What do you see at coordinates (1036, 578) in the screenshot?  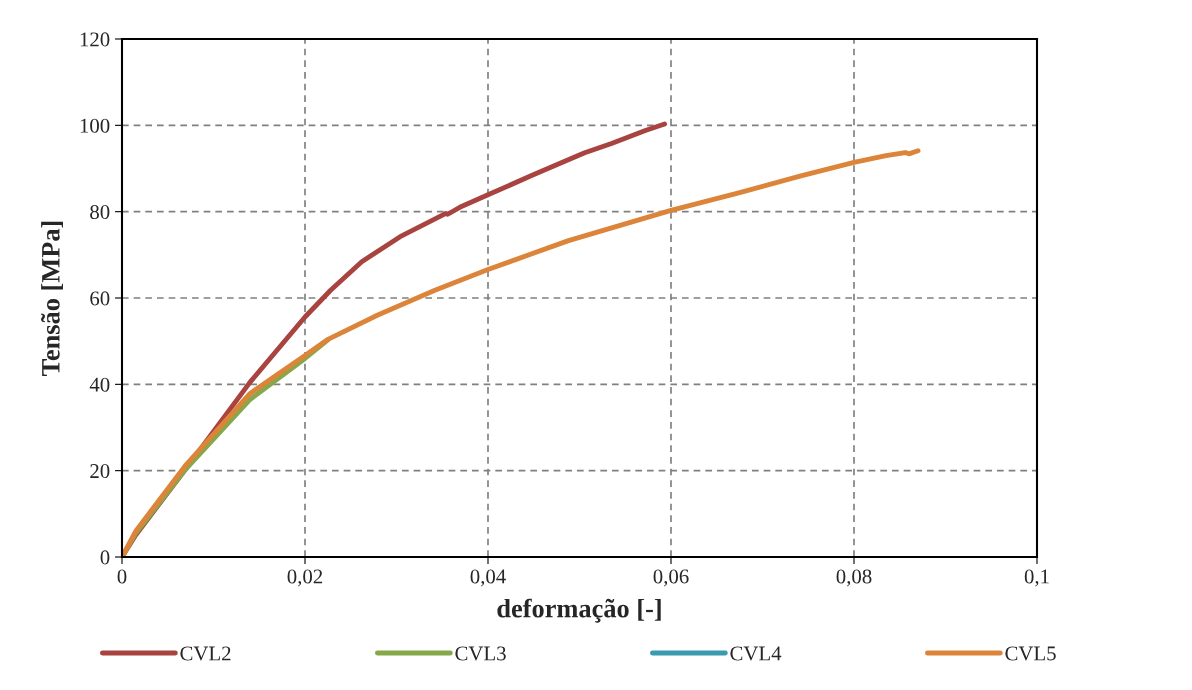 I see `x-tick-label: 0,1` at bounding box center [1036, 578].